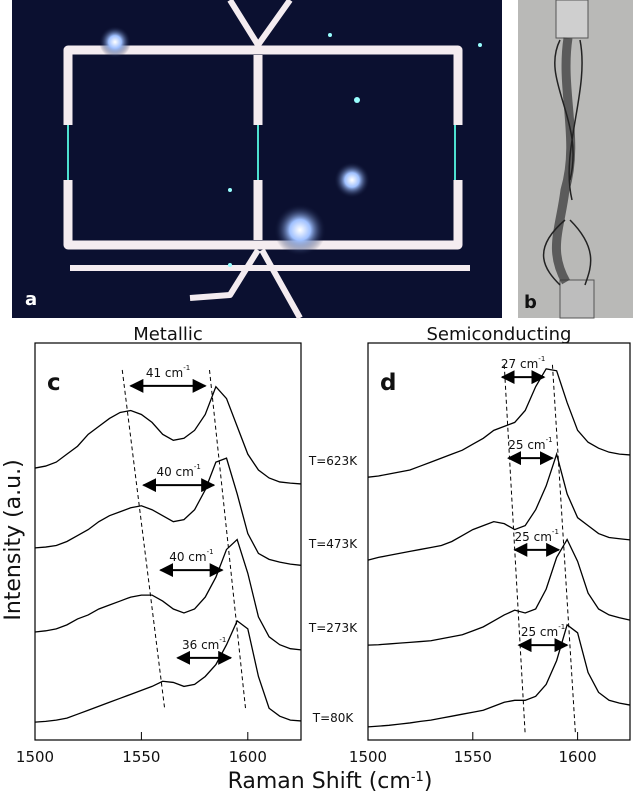 This screenshot has width=633, height=799. What do you see at coordinates (428, 781) in the screenshot?
I see `x-axis-label-tail: )` at bounding box center [428, 781].